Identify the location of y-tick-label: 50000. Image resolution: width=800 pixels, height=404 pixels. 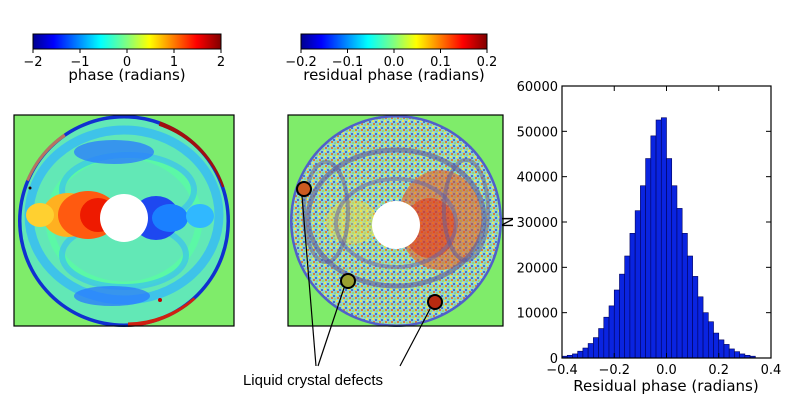
(537, 132).